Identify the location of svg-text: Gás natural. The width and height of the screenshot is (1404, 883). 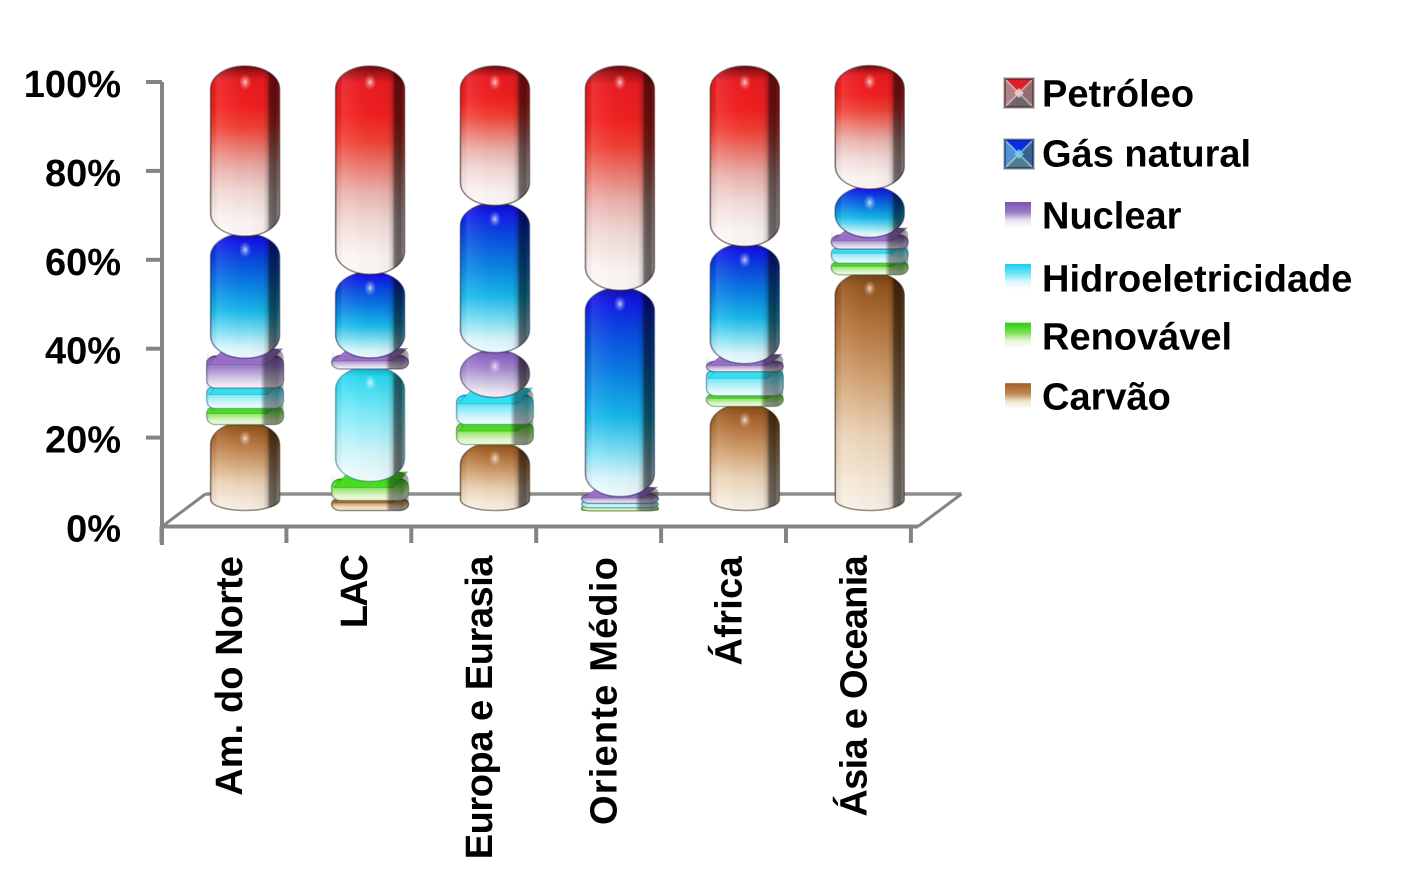
(1146, 154).